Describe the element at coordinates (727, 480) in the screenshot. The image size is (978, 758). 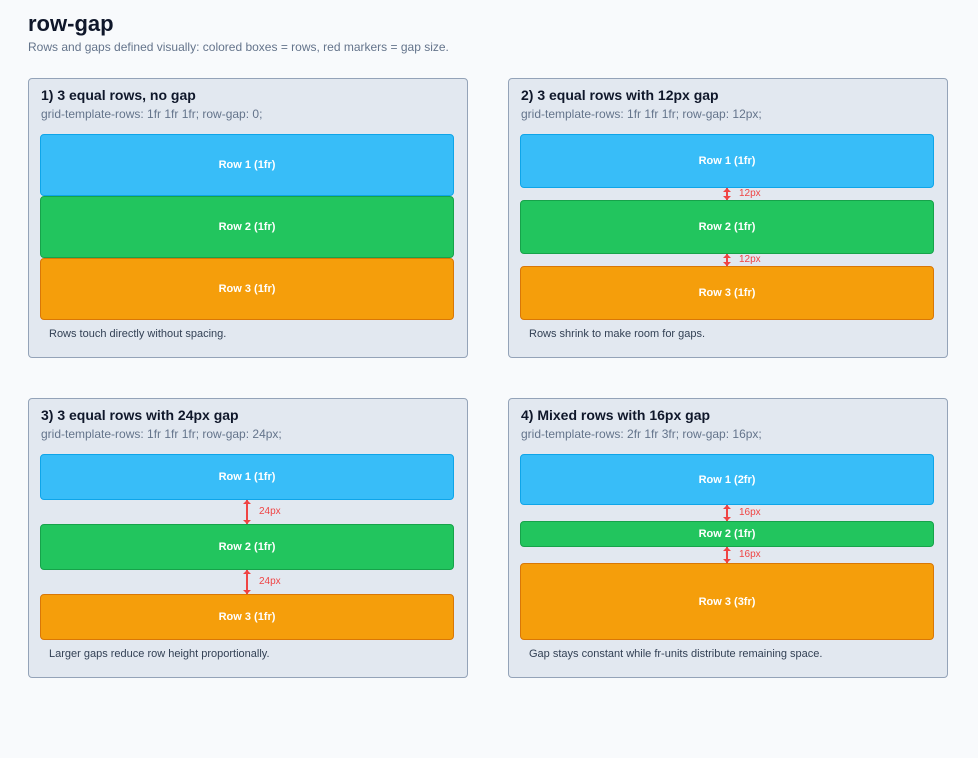
I see `grid-row: Row 1 (2fr)` at that location.